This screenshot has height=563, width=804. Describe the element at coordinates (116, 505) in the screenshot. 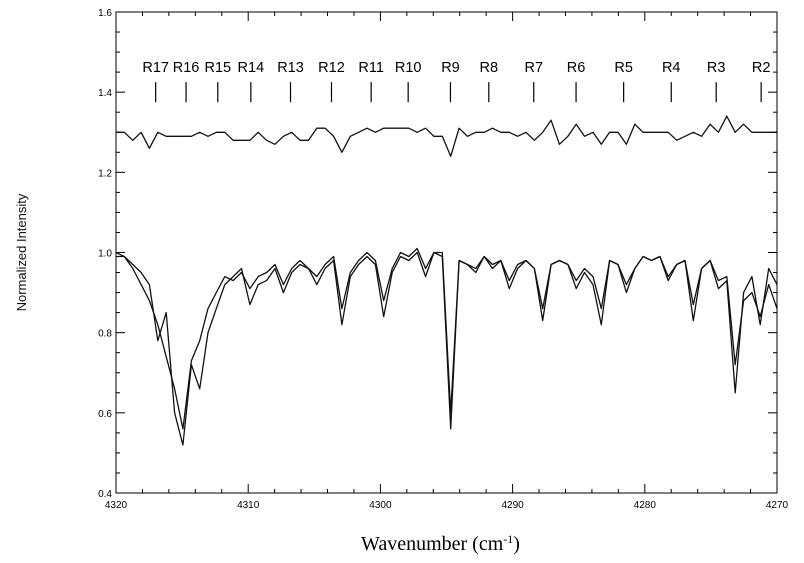

I see `x-tick-label: 4320` at that location.